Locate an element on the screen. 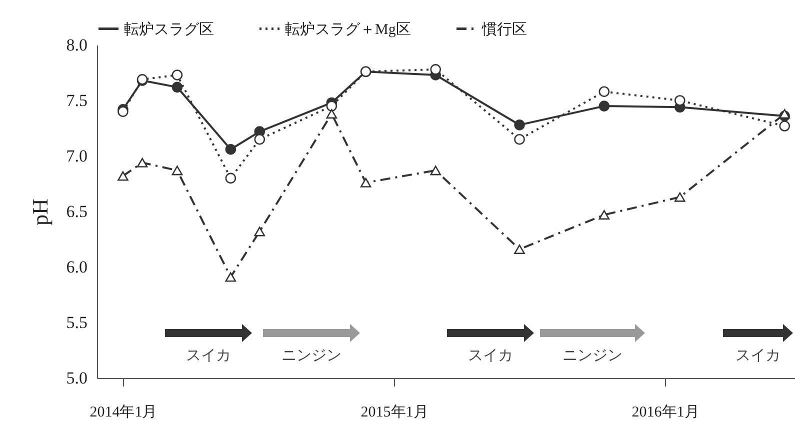  legend-label: 転炉スラグ区 is located at coordinates (169, 29).